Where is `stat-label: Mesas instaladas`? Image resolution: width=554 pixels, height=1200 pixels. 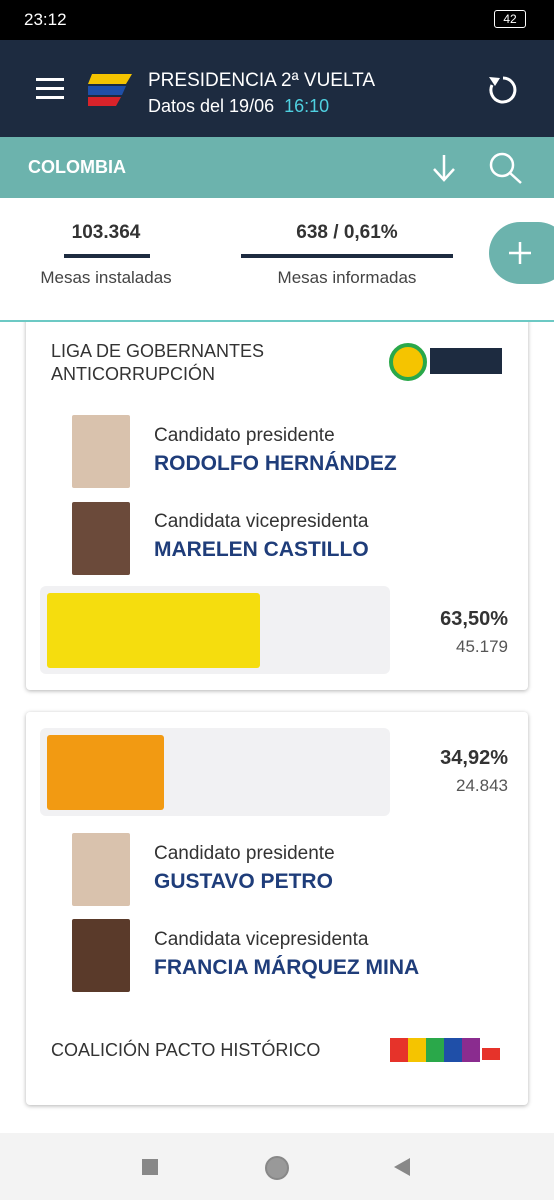
stat-label: Mesas instaladas is located at coordinates (106, 277).